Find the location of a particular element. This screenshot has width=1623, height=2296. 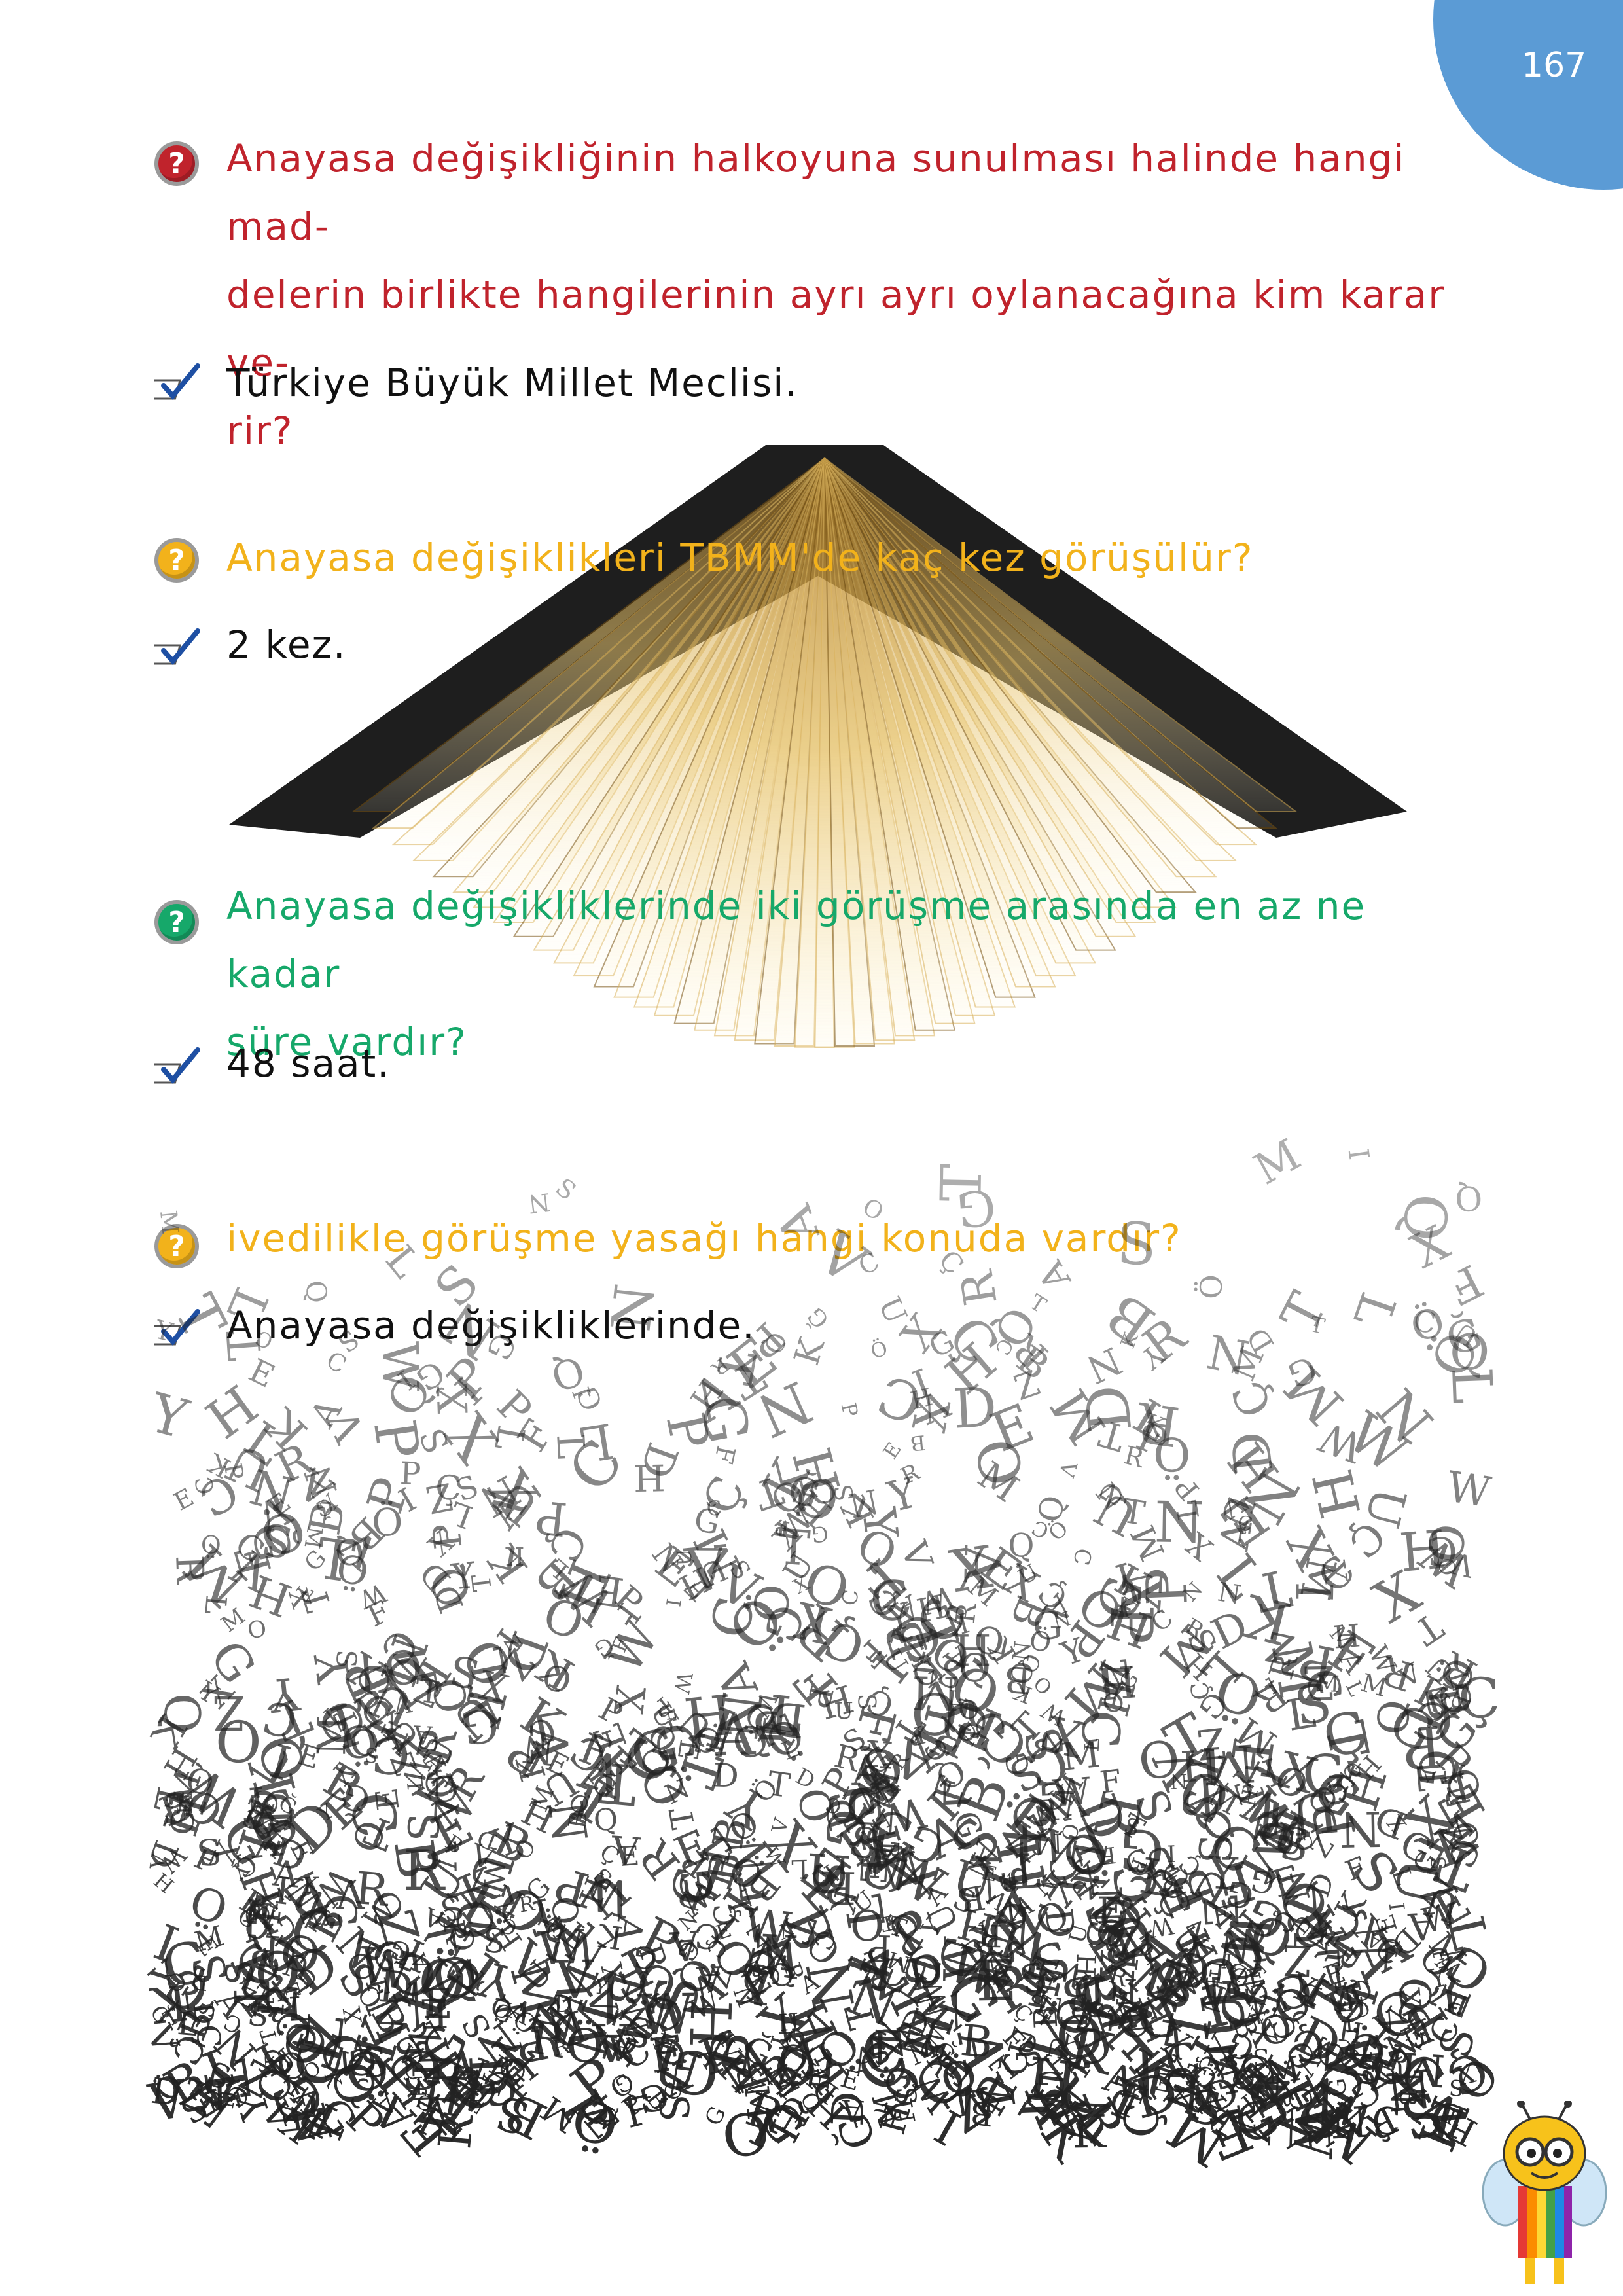

answer-4: Anayasa değişikliklerinde. is located at coordinates (491, 1325).